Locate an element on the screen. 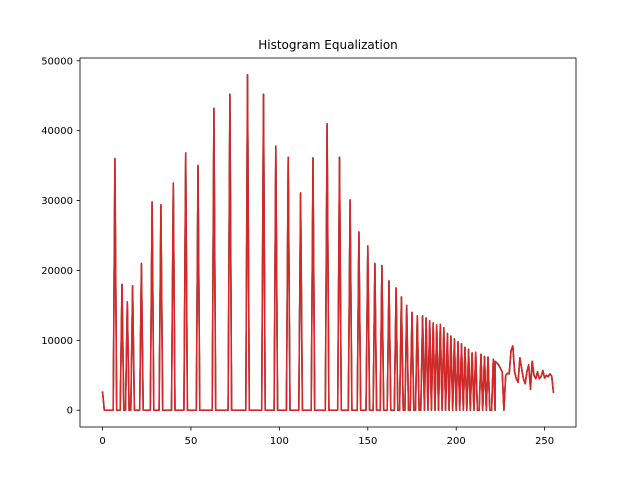  y-tick-label: 50000 is located at coordinates (57, 61).